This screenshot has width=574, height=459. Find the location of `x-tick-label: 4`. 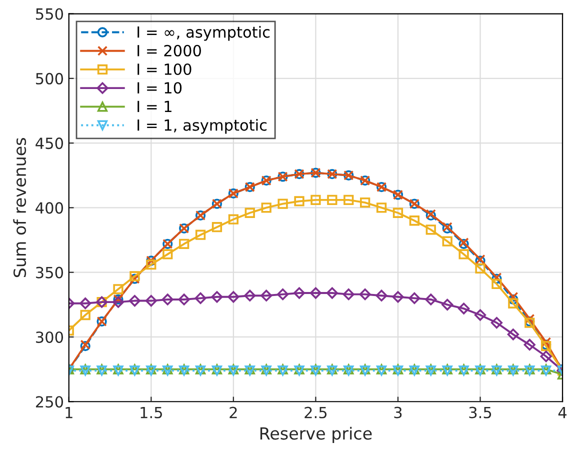

x-tick-label: 4 is located at coordinates (562, 412).